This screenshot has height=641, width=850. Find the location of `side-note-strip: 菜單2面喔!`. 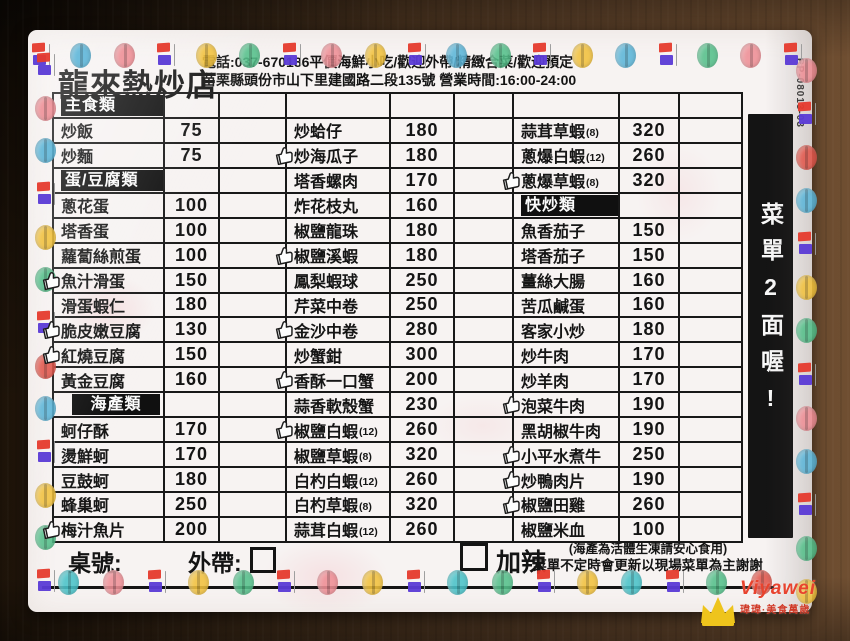

side-note-strip: 菜單2面喔! is located at coordinates (770, 326).